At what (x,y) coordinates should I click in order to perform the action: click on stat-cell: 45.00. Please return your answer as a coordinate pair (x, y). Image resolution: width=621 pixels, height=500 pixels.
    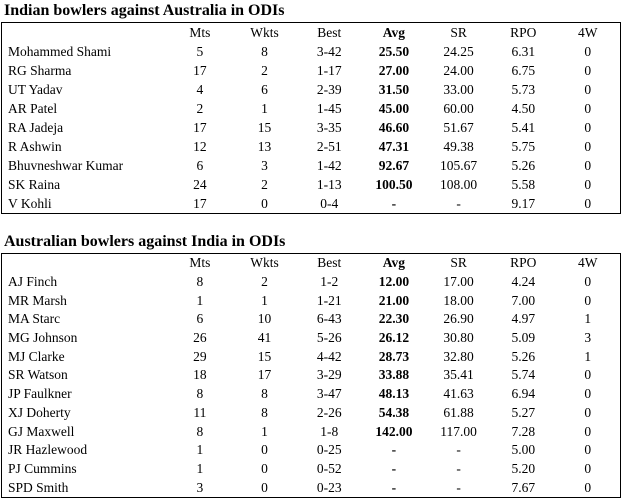
    Looking at the image, I should click on (394, 108).